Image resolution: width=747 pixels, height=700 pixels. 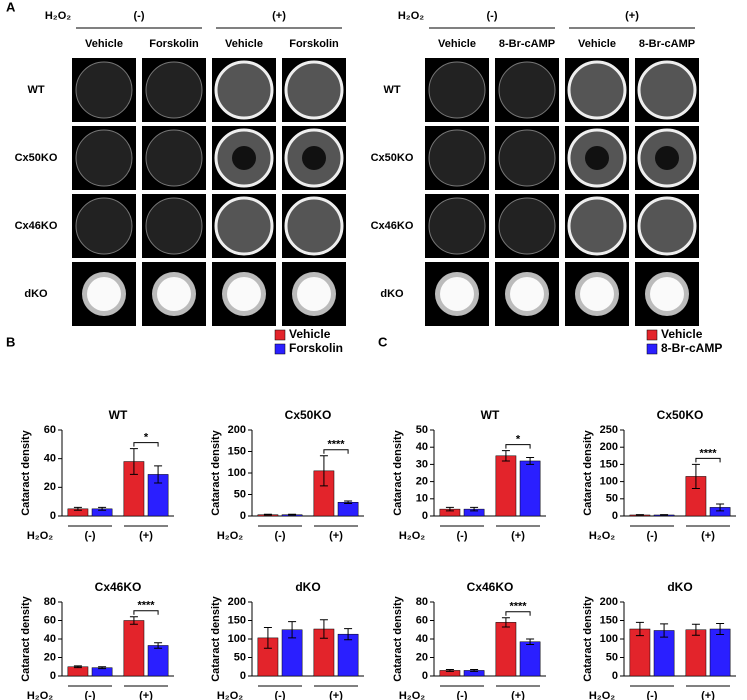 I want to click on y-tick-label: 60, so click(x=422, y=620).